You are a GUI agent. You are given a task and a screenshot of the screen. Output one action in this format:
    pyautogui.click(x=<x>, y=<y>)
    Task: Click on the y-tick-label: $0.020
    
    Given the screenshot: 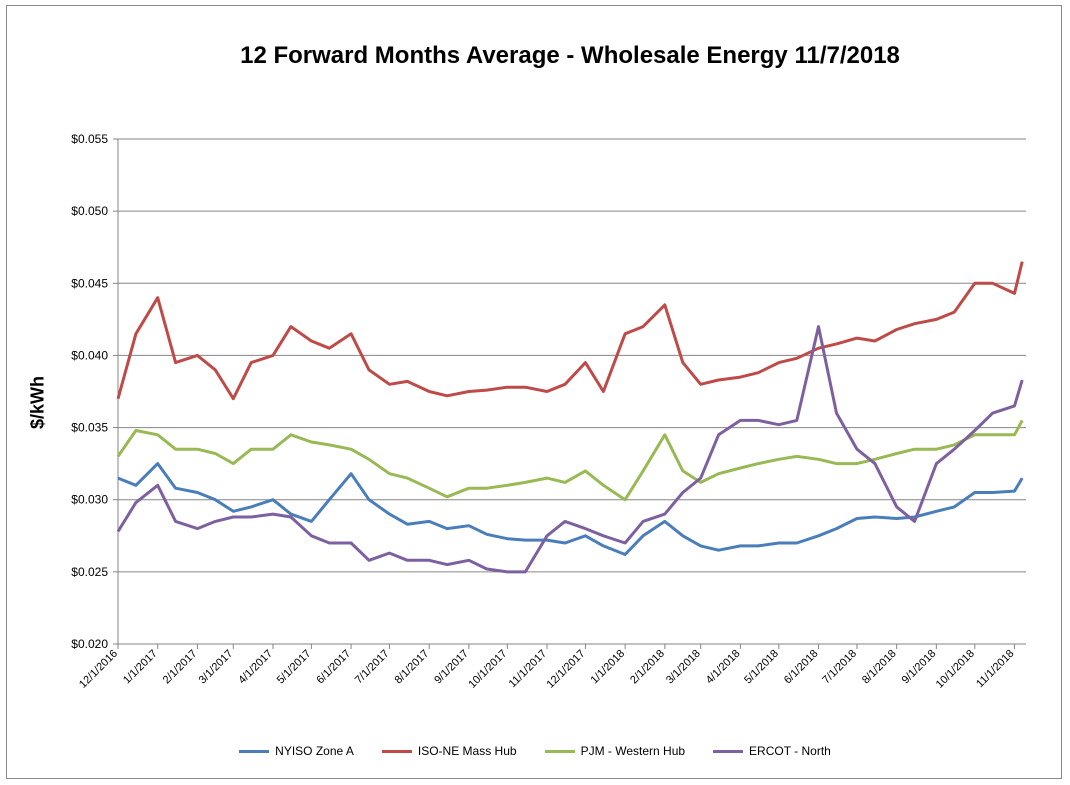 What is the action you would take?
    pyautogui.click(x=89, y=644)
    